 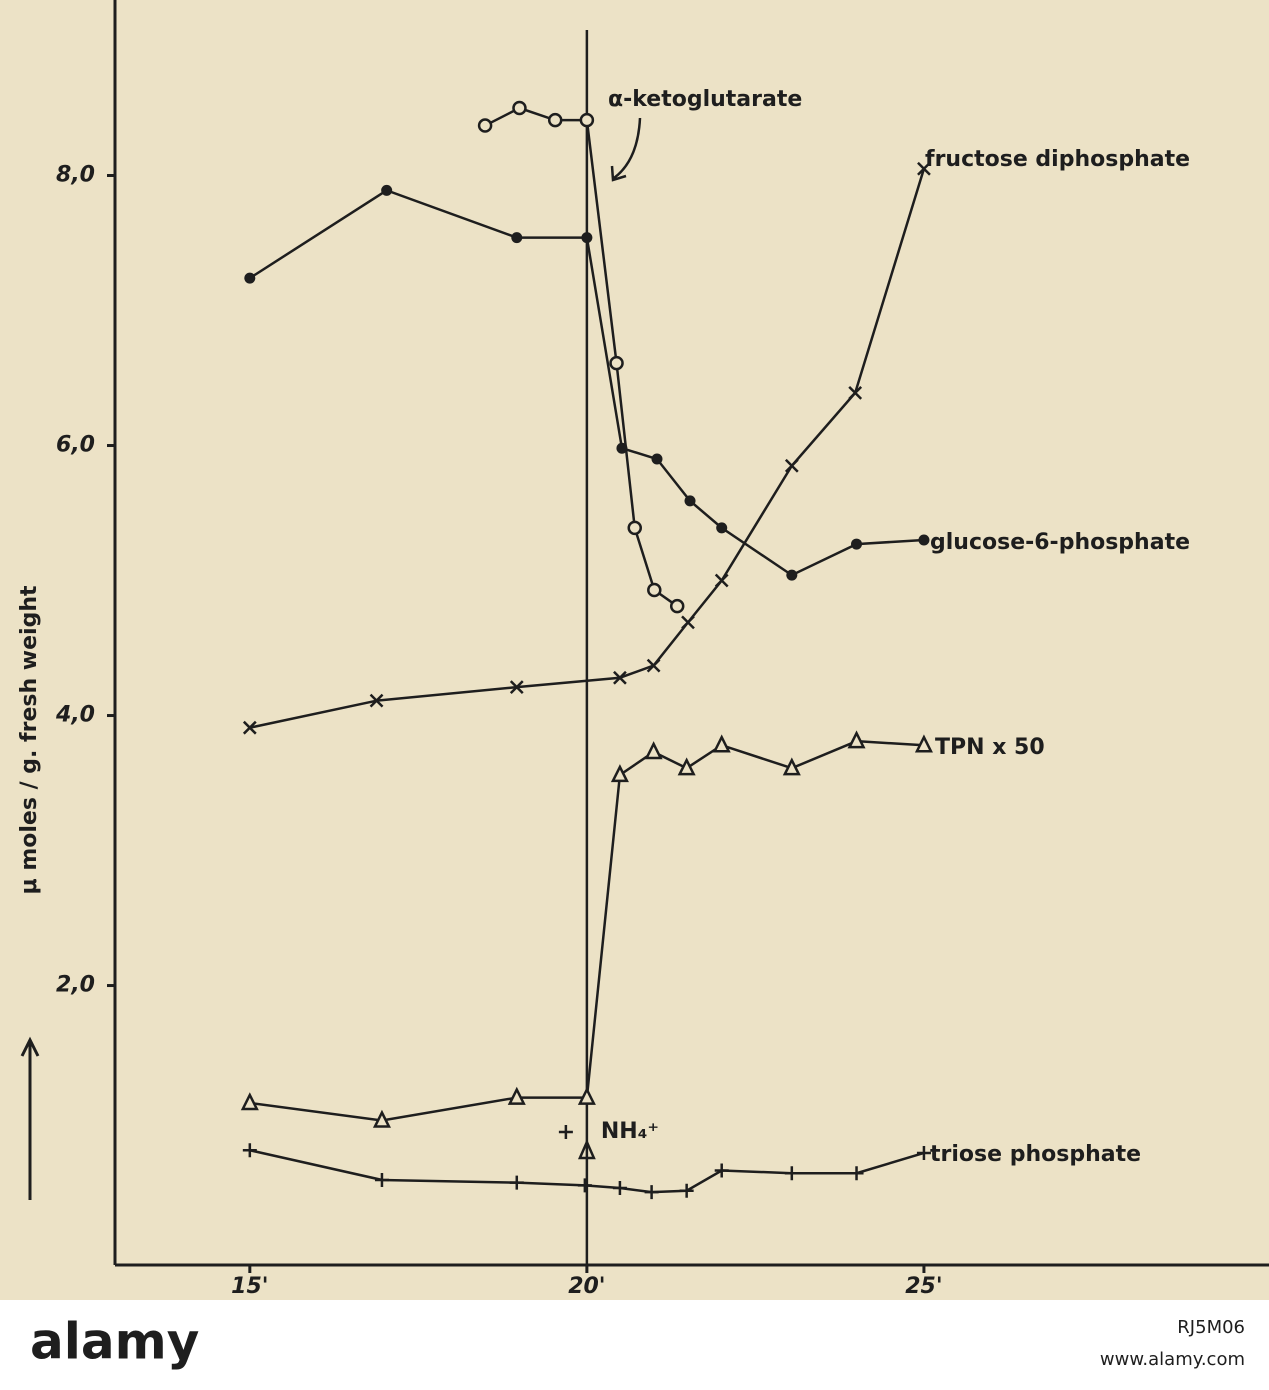 I want to click on watermark-url: www.alamy.com, so click(x=1172, y=1359).